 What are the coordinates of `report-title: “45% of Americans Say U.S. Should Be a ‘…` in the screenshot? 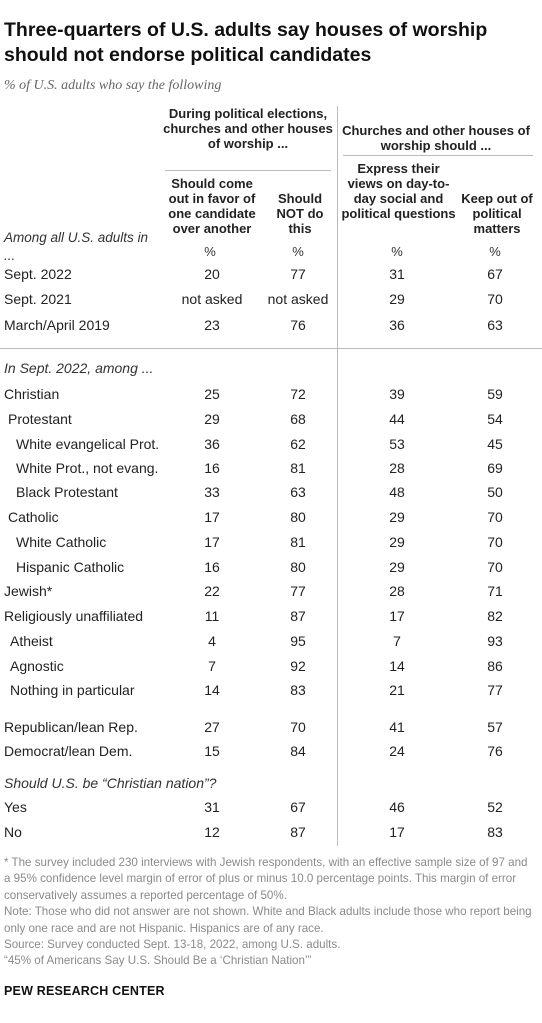 It's located at (158, 961).